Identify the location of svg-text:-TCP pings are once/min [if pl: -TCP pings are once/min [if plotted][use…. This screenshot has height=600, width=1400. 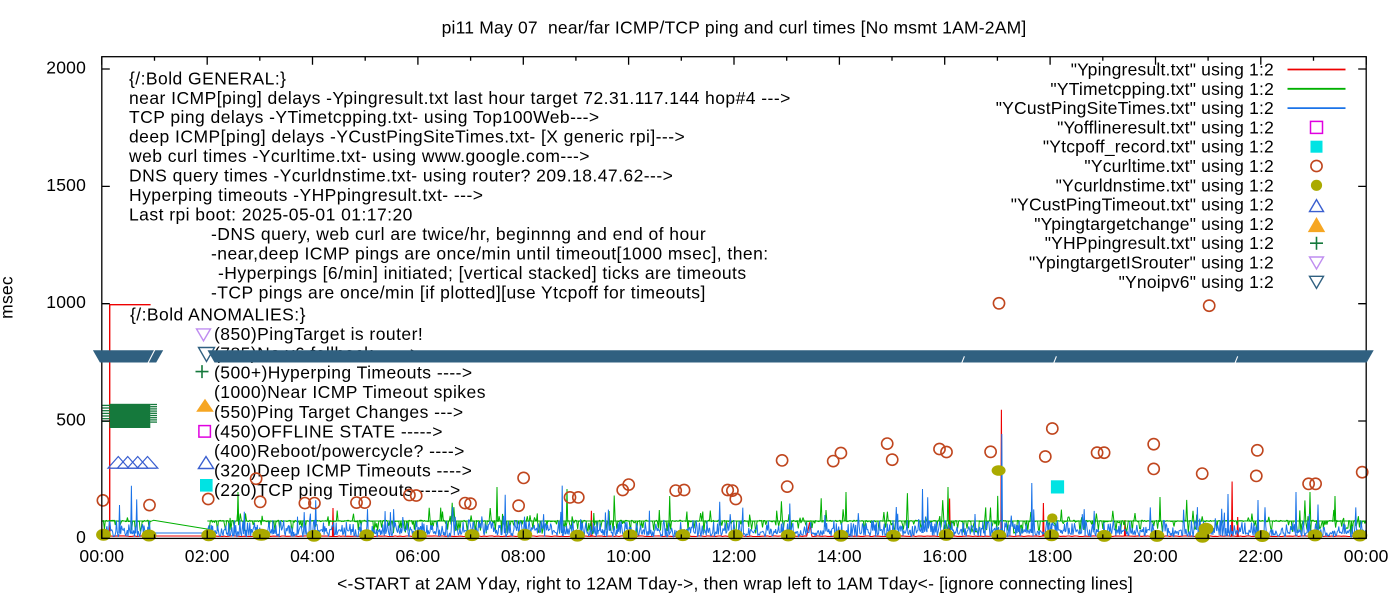
(458, 292).